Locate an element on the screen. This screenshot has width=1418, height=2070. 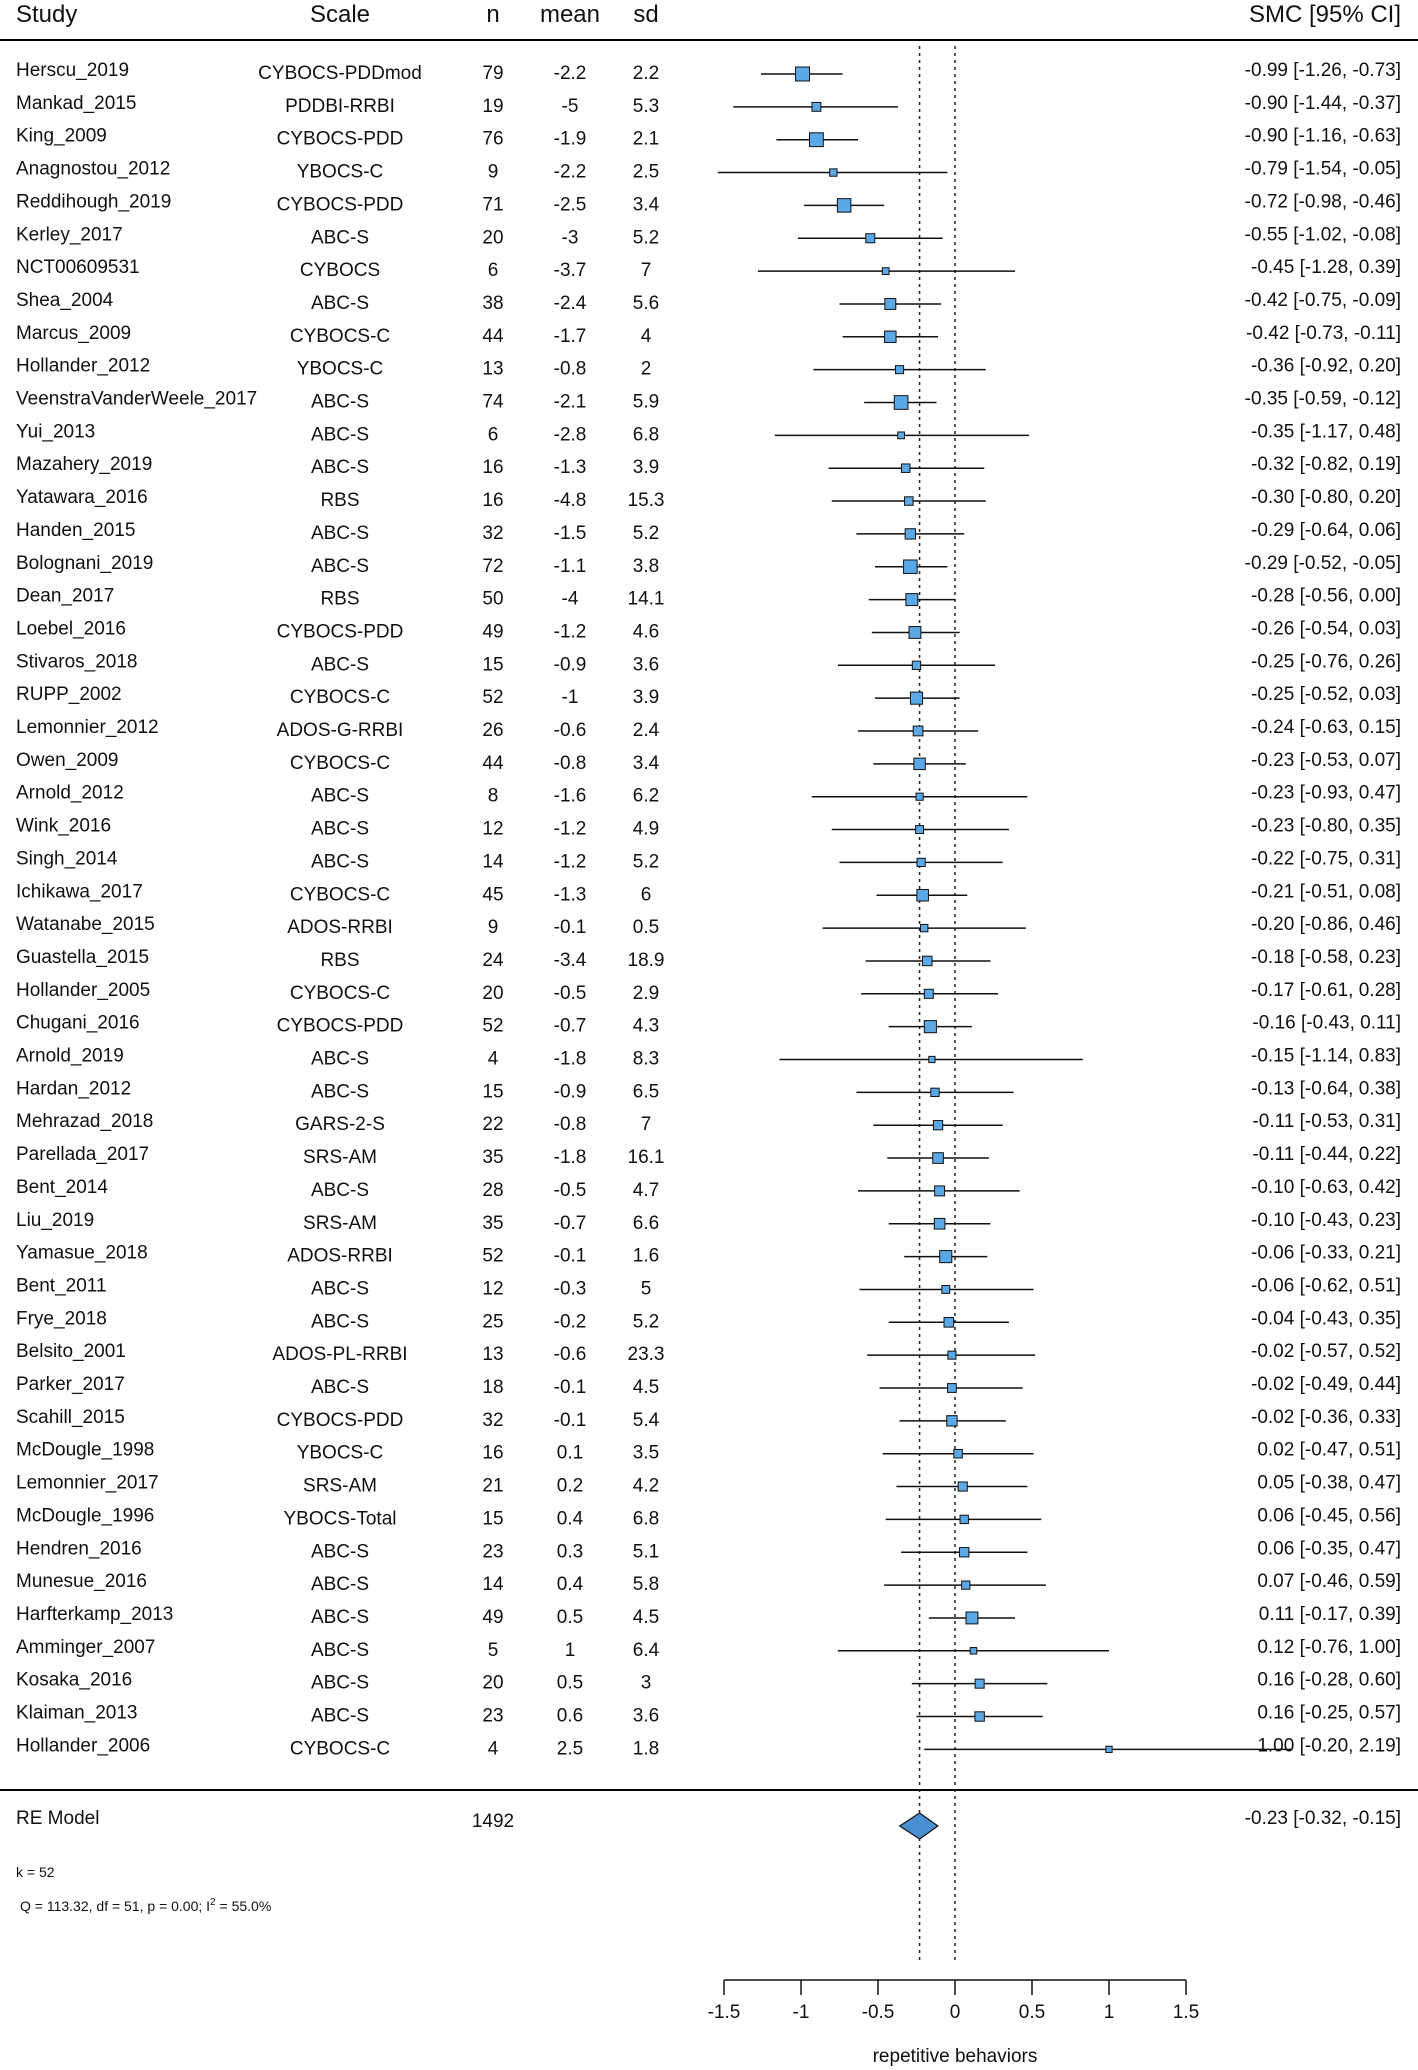
sd-value: 6 is located at coordinates (646, 894).